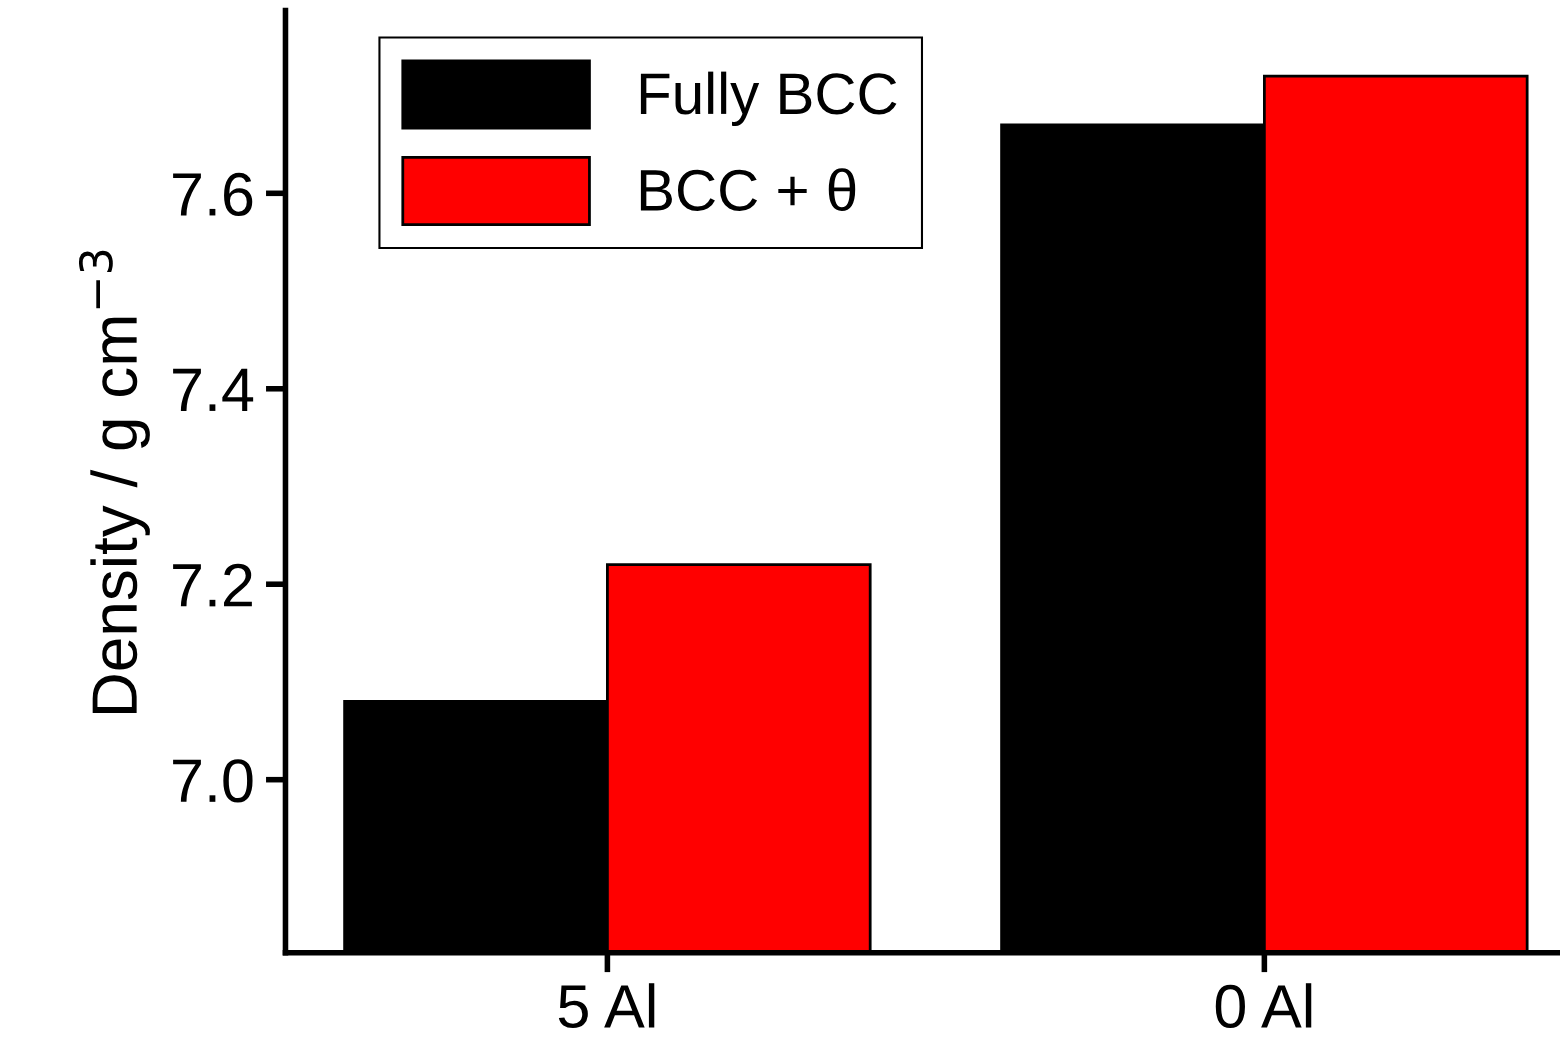 The height and width of the screenshot is (1055, 1560). What do you see at coordinates (606, 1006) in the screenshot?
I see `x-tick-label: 5 Al` at bounding box center [606, 1006].